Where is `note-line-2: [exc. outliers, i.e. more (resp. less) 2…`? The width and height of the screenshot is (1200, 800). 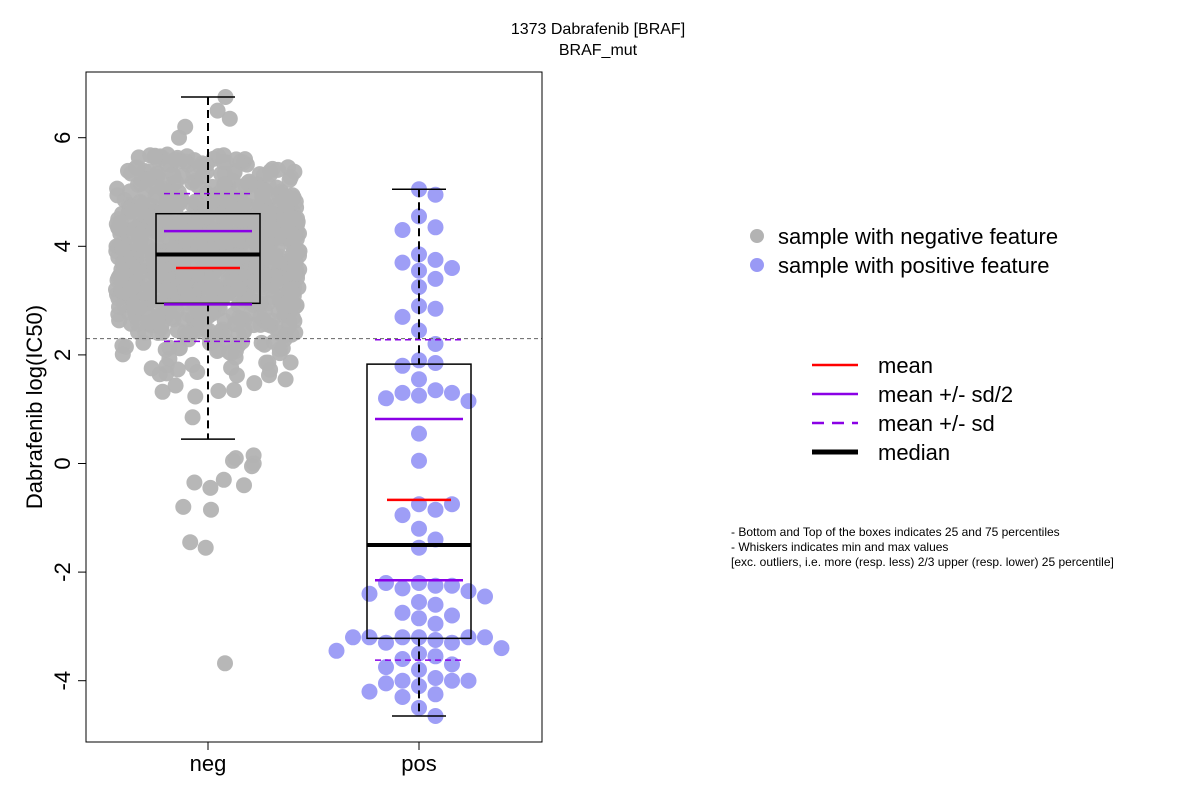 note-line-2: [exc. outliers, i.e. more (resp. less) 2… is located at coordinates (922, 562).